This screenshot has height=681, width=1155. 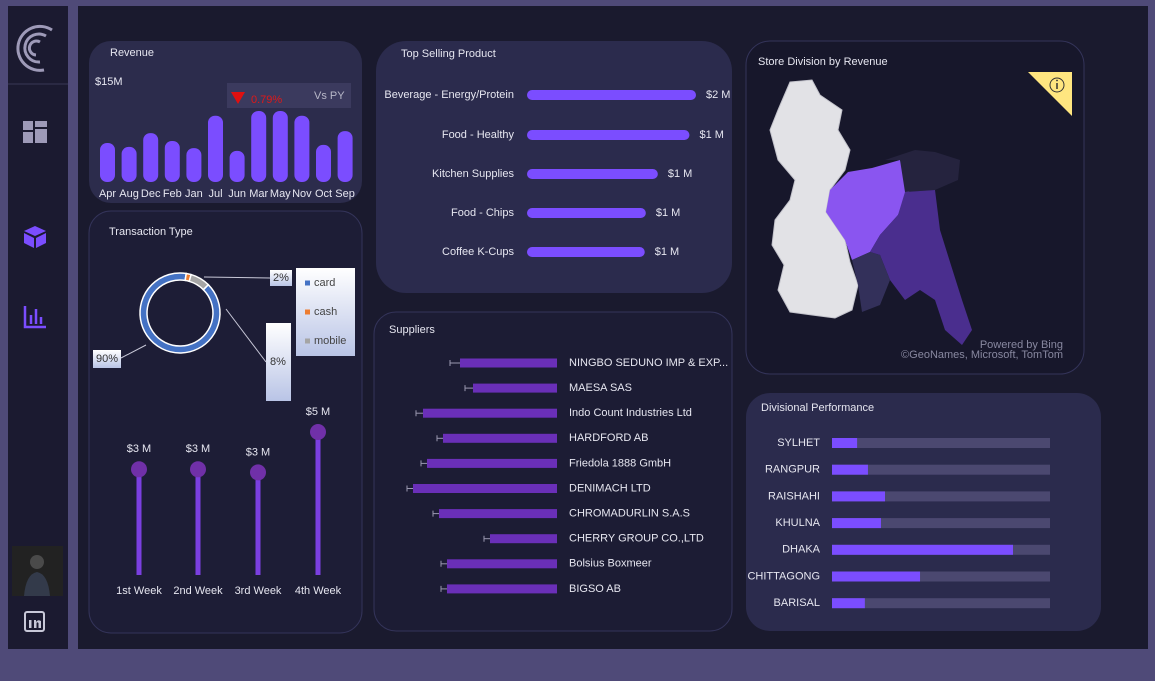 I want to click on linkedin-icon, so click(x=34, y=621).